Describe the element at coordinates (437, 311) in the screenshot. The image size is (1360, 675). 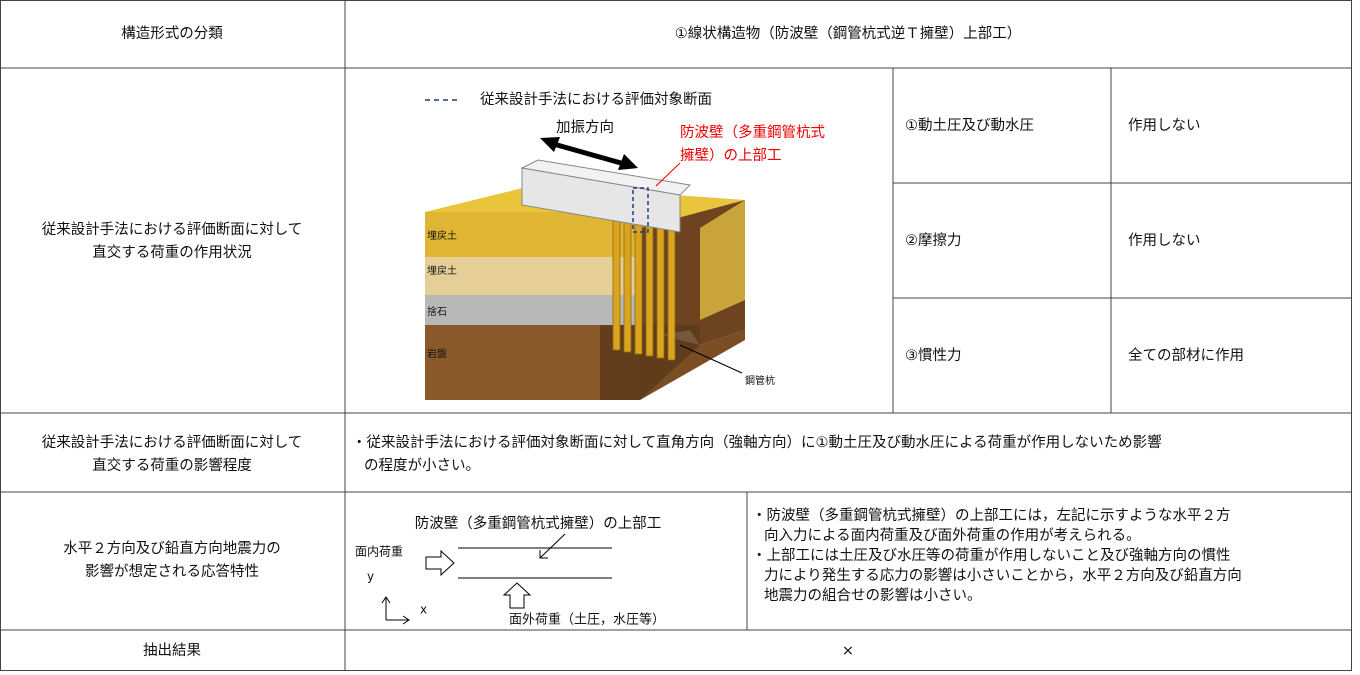
I see `layer-label: 捨石` at that location.